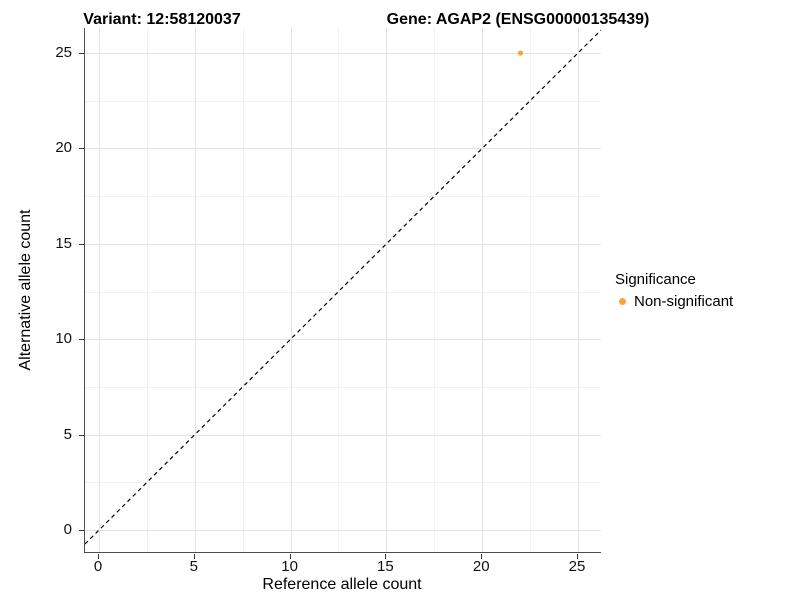 The height and width of the screenshot is (600, 800). What do you see at coordinates (674, 290) in the screenshot?
I see `legend: Significance Non-significant` at bounding box center [674, 290].